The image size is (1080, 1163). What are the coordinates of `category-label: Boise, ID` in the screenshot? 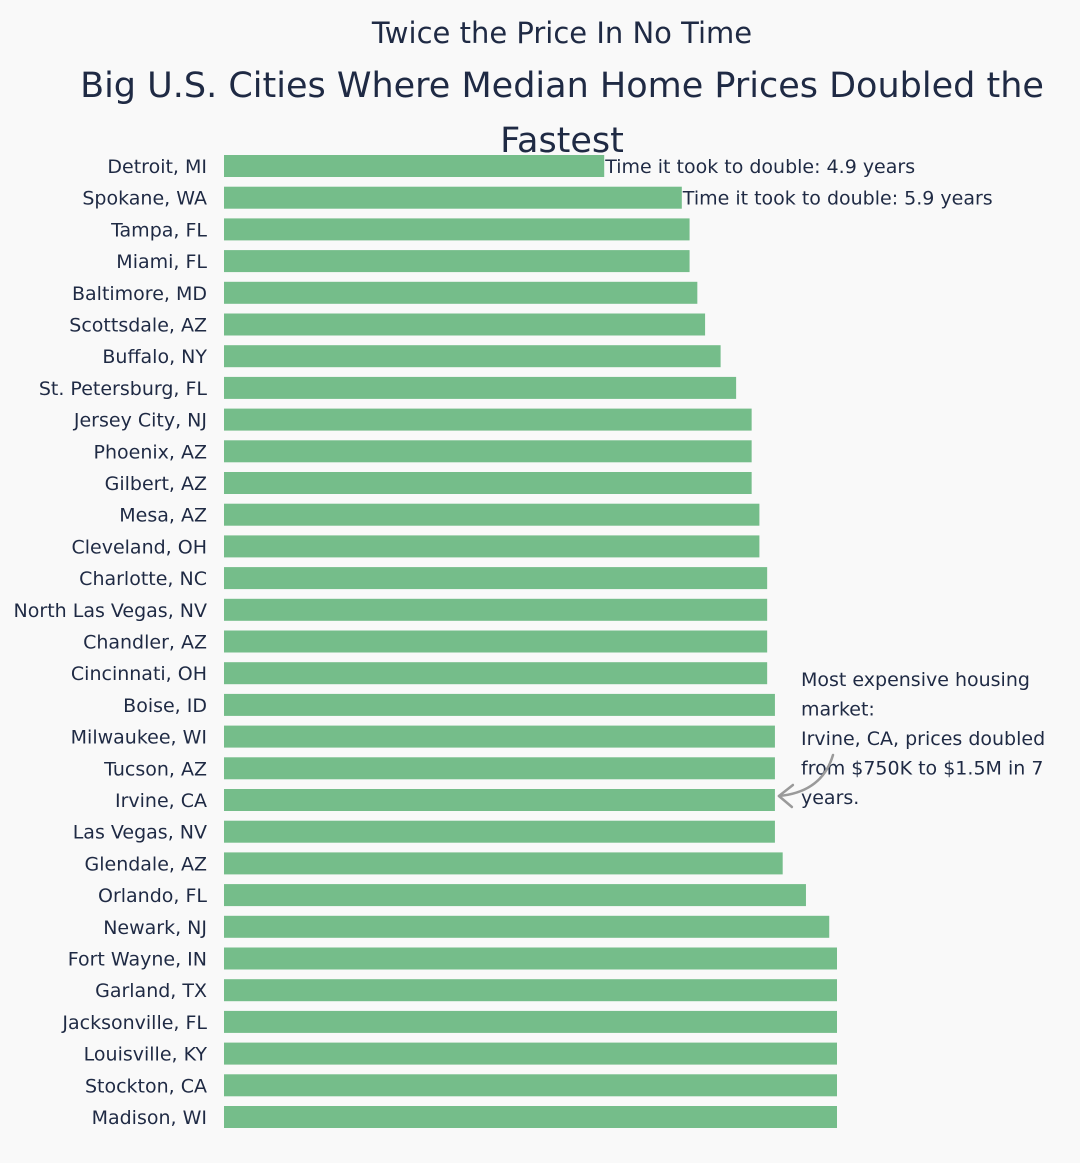 It's located at (165, 706).